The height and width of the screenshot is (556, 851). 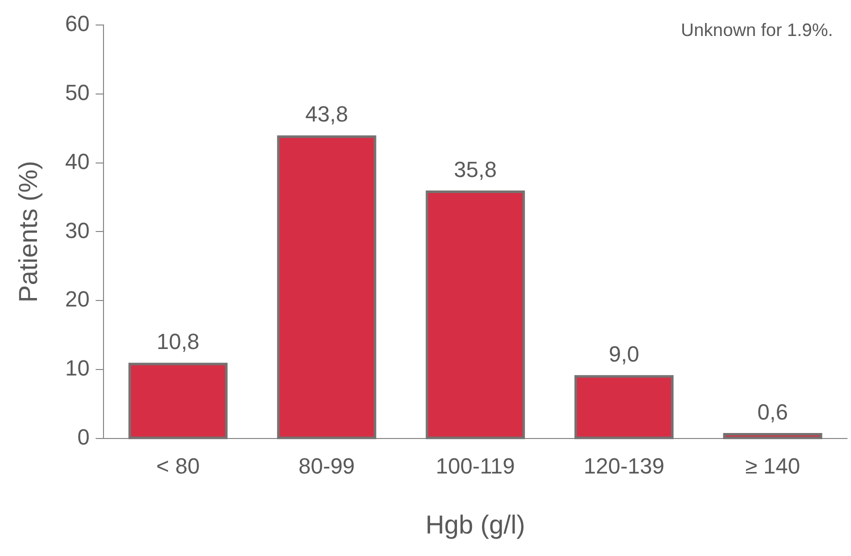 I want to click on data-label: 43,8, so click(x=326, y=114).